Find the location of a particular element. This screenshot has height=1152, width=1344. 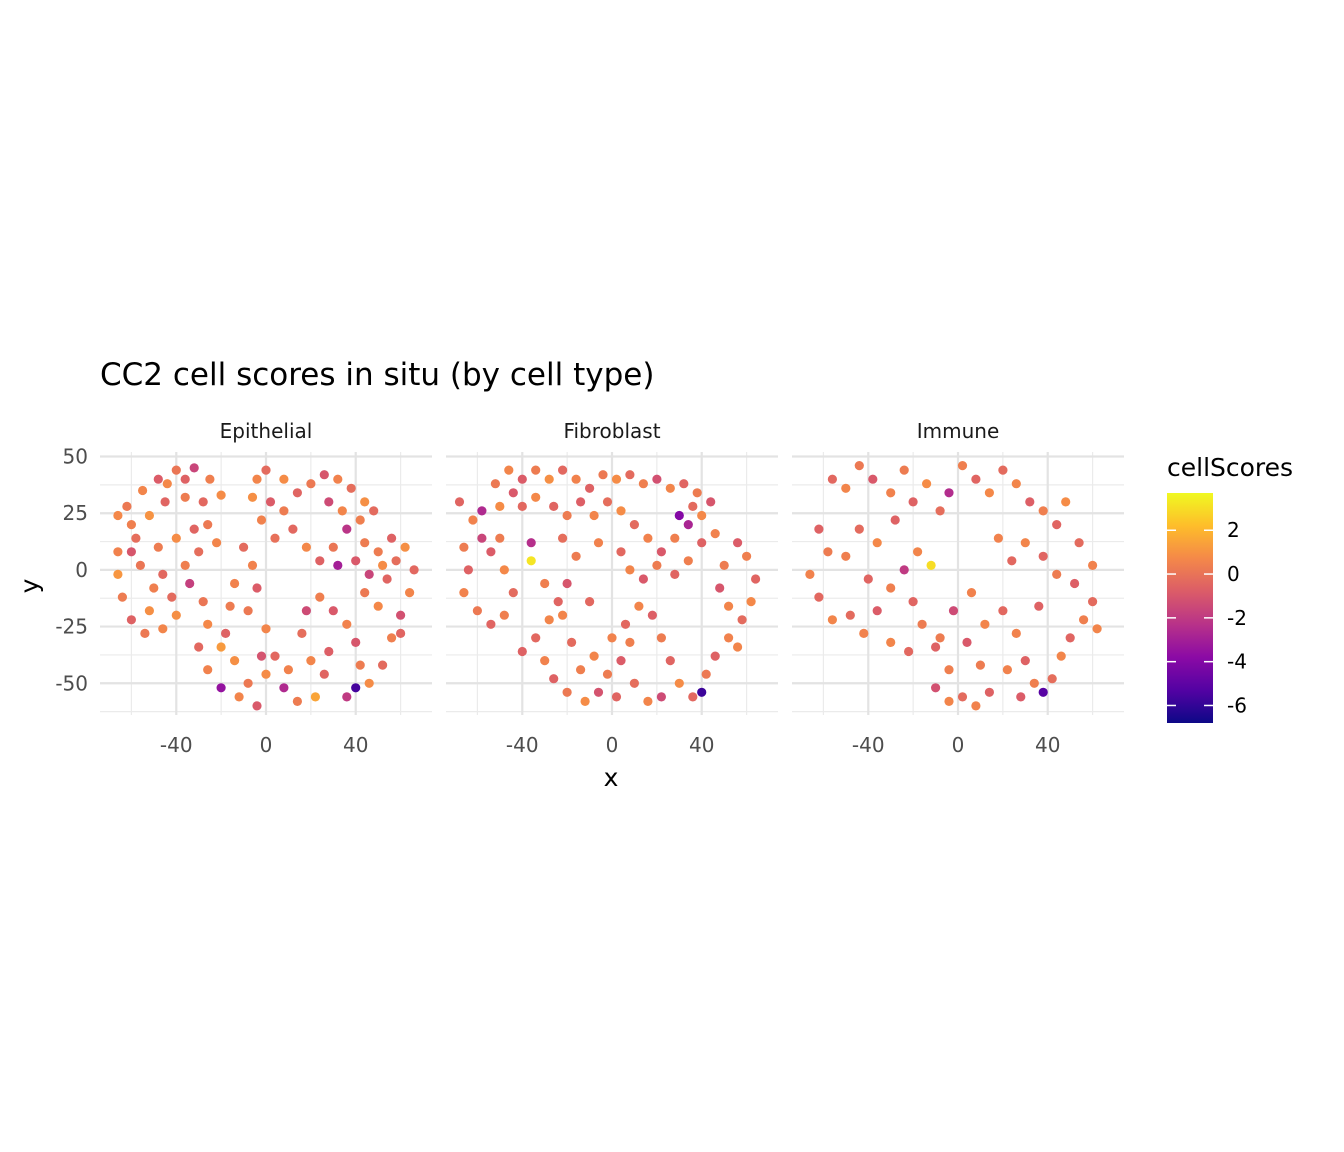

x-tick-label: 0 is located at coordinates (266, 745).